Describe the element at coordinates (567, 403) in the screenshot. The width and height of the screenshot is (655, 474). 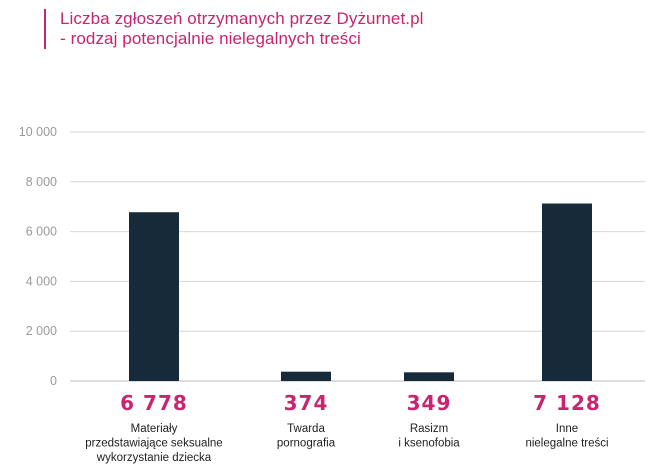
I see `data-label: 7 128` at that location.